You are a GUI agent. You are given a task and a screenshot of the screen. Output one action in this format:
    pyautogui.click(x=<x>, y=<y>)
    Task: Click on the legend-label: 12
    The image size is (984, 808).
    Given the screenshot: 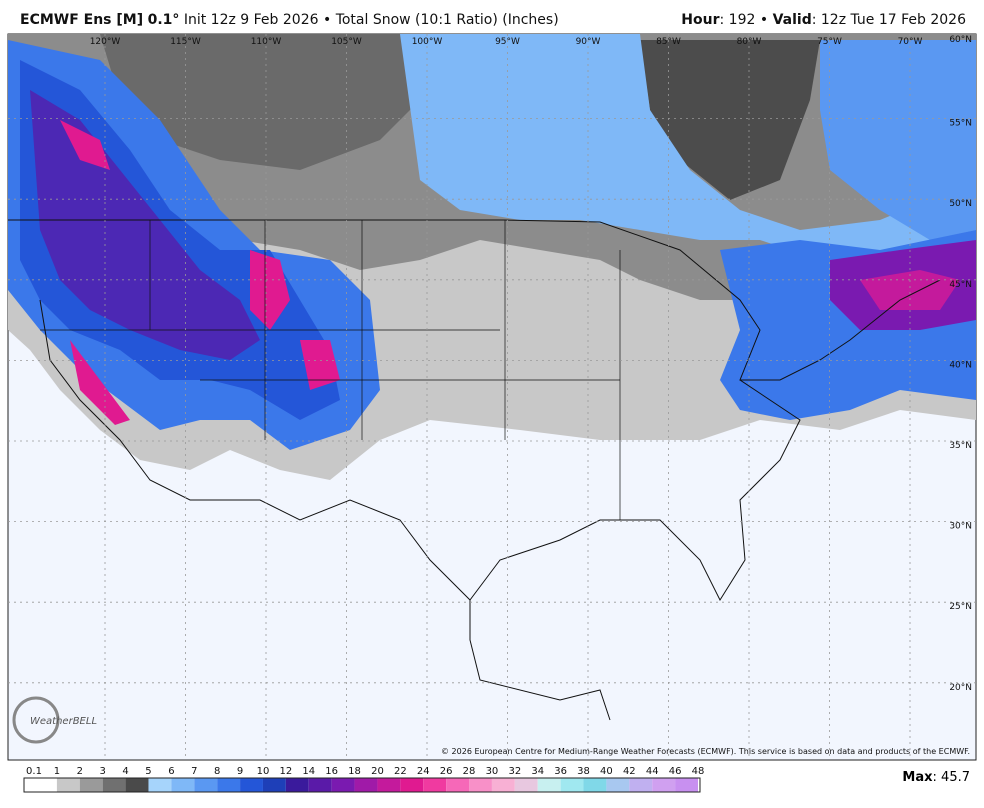 What is the action you would take?
    pyautogui.click(x=285, y=771)
    